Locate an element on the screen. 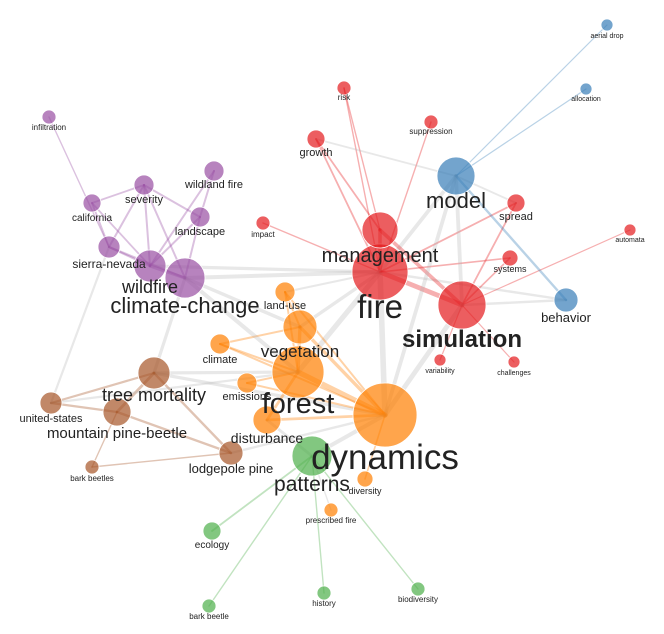 Image resolution: width=664 pixels, height=634 pixels. label-climate: climate is located at coordinates (220, 360).